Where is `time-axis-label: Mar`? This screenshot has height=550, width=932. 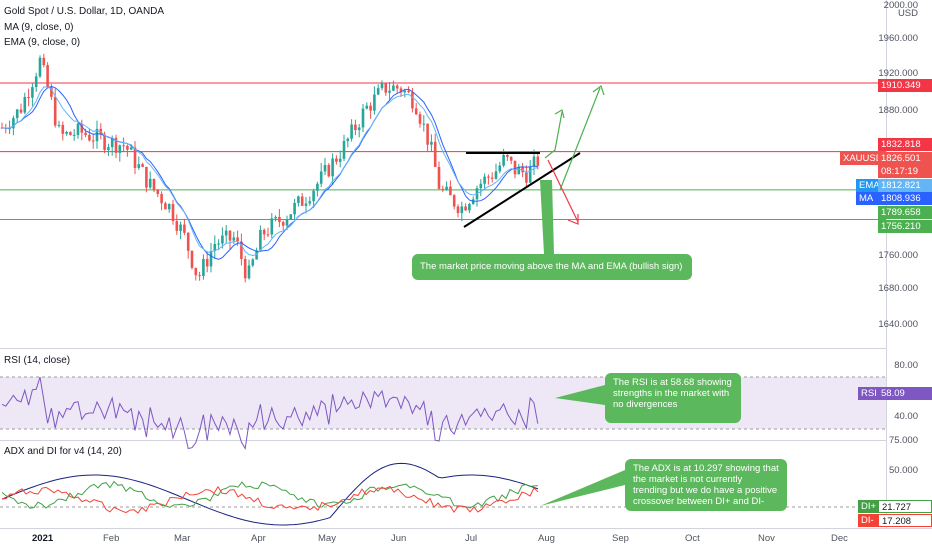 time-axis-label: Mar is located at coordinates (182, 538).